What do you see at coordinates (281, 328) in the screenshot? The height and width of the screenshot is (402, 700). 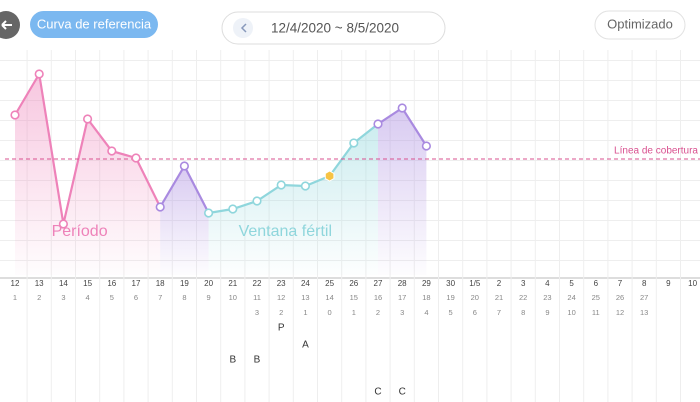 I see `marker-letter: P` at bounding box center [281, 328].